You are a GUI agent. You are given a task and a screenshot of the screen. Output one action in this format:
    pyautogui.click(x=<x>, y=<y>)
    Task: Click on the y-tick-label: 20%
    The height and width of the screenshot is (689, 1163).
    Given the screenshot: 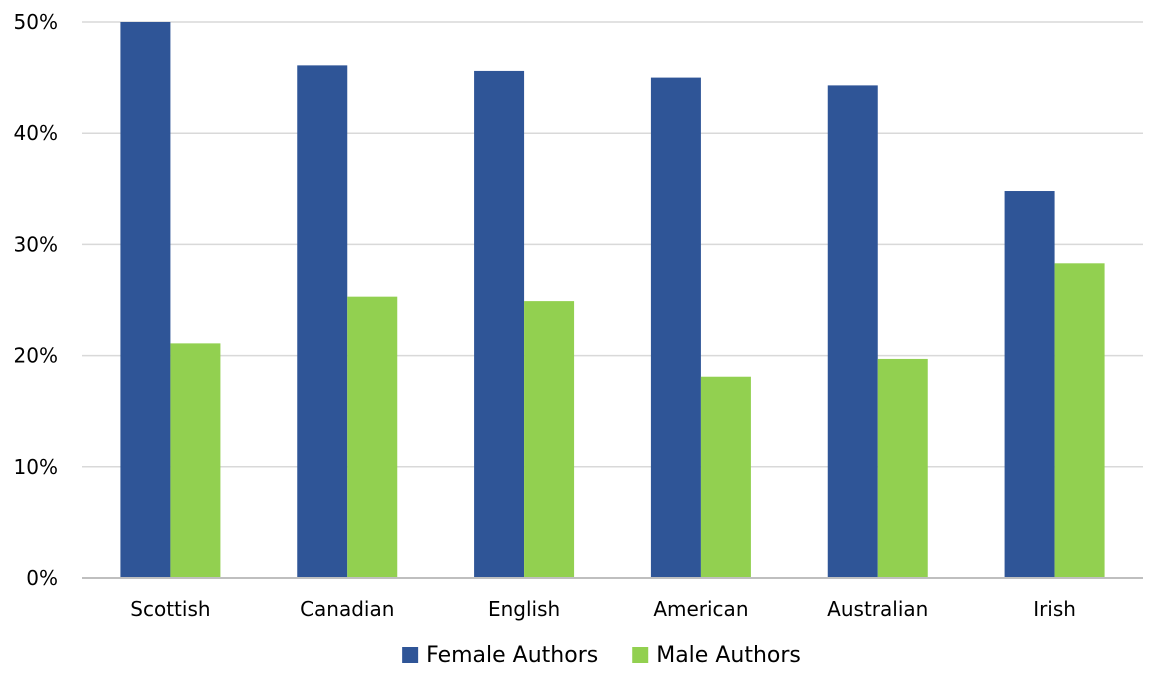 What is the action you would take?
    pyautogui.click(x=36, y=356)
    